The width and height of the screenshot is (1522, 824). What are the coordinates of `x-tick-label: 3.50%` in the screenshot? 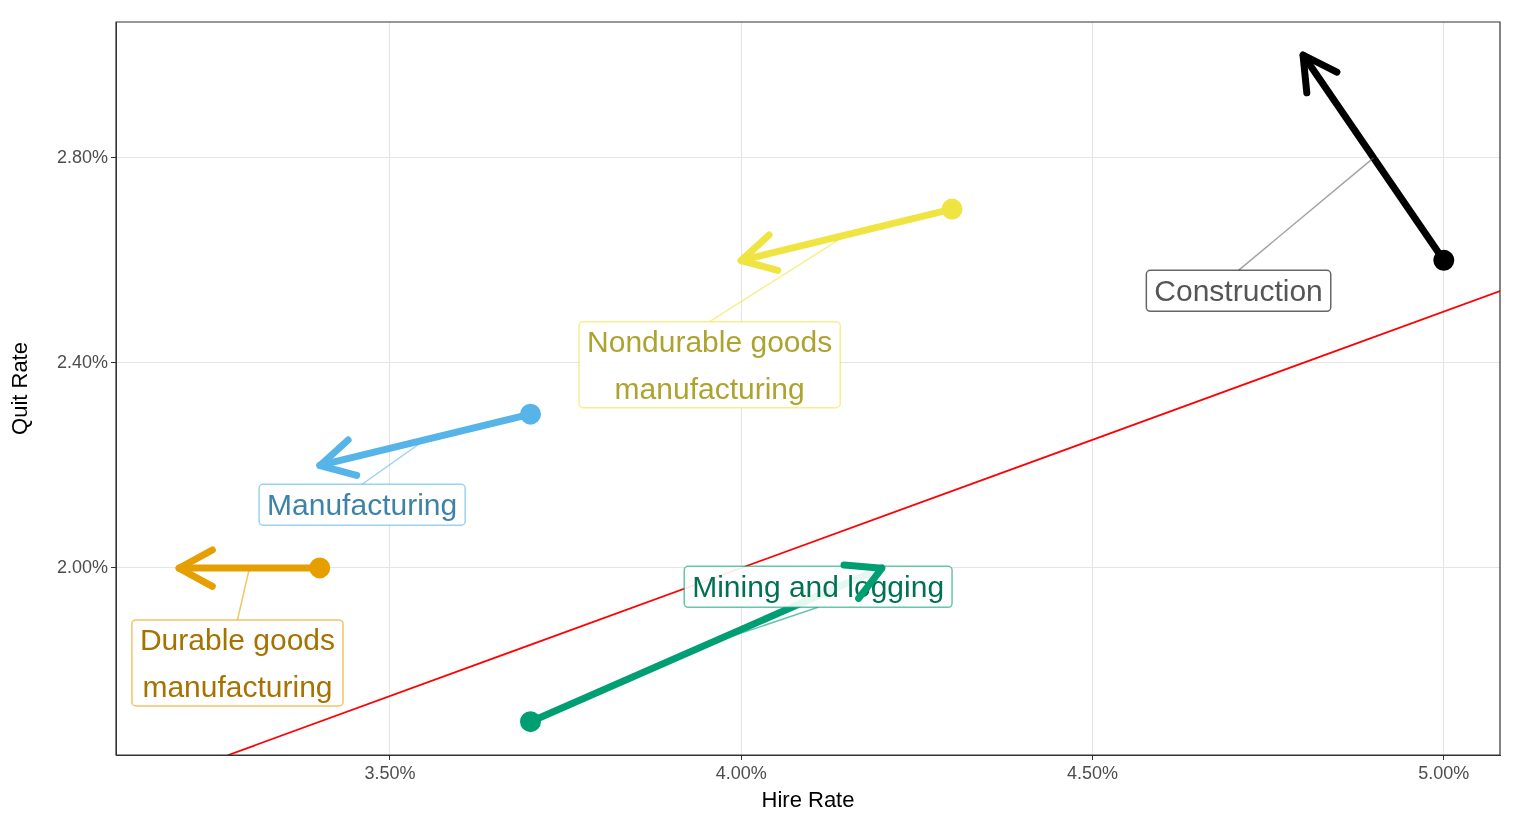 It's located at (390, 772).